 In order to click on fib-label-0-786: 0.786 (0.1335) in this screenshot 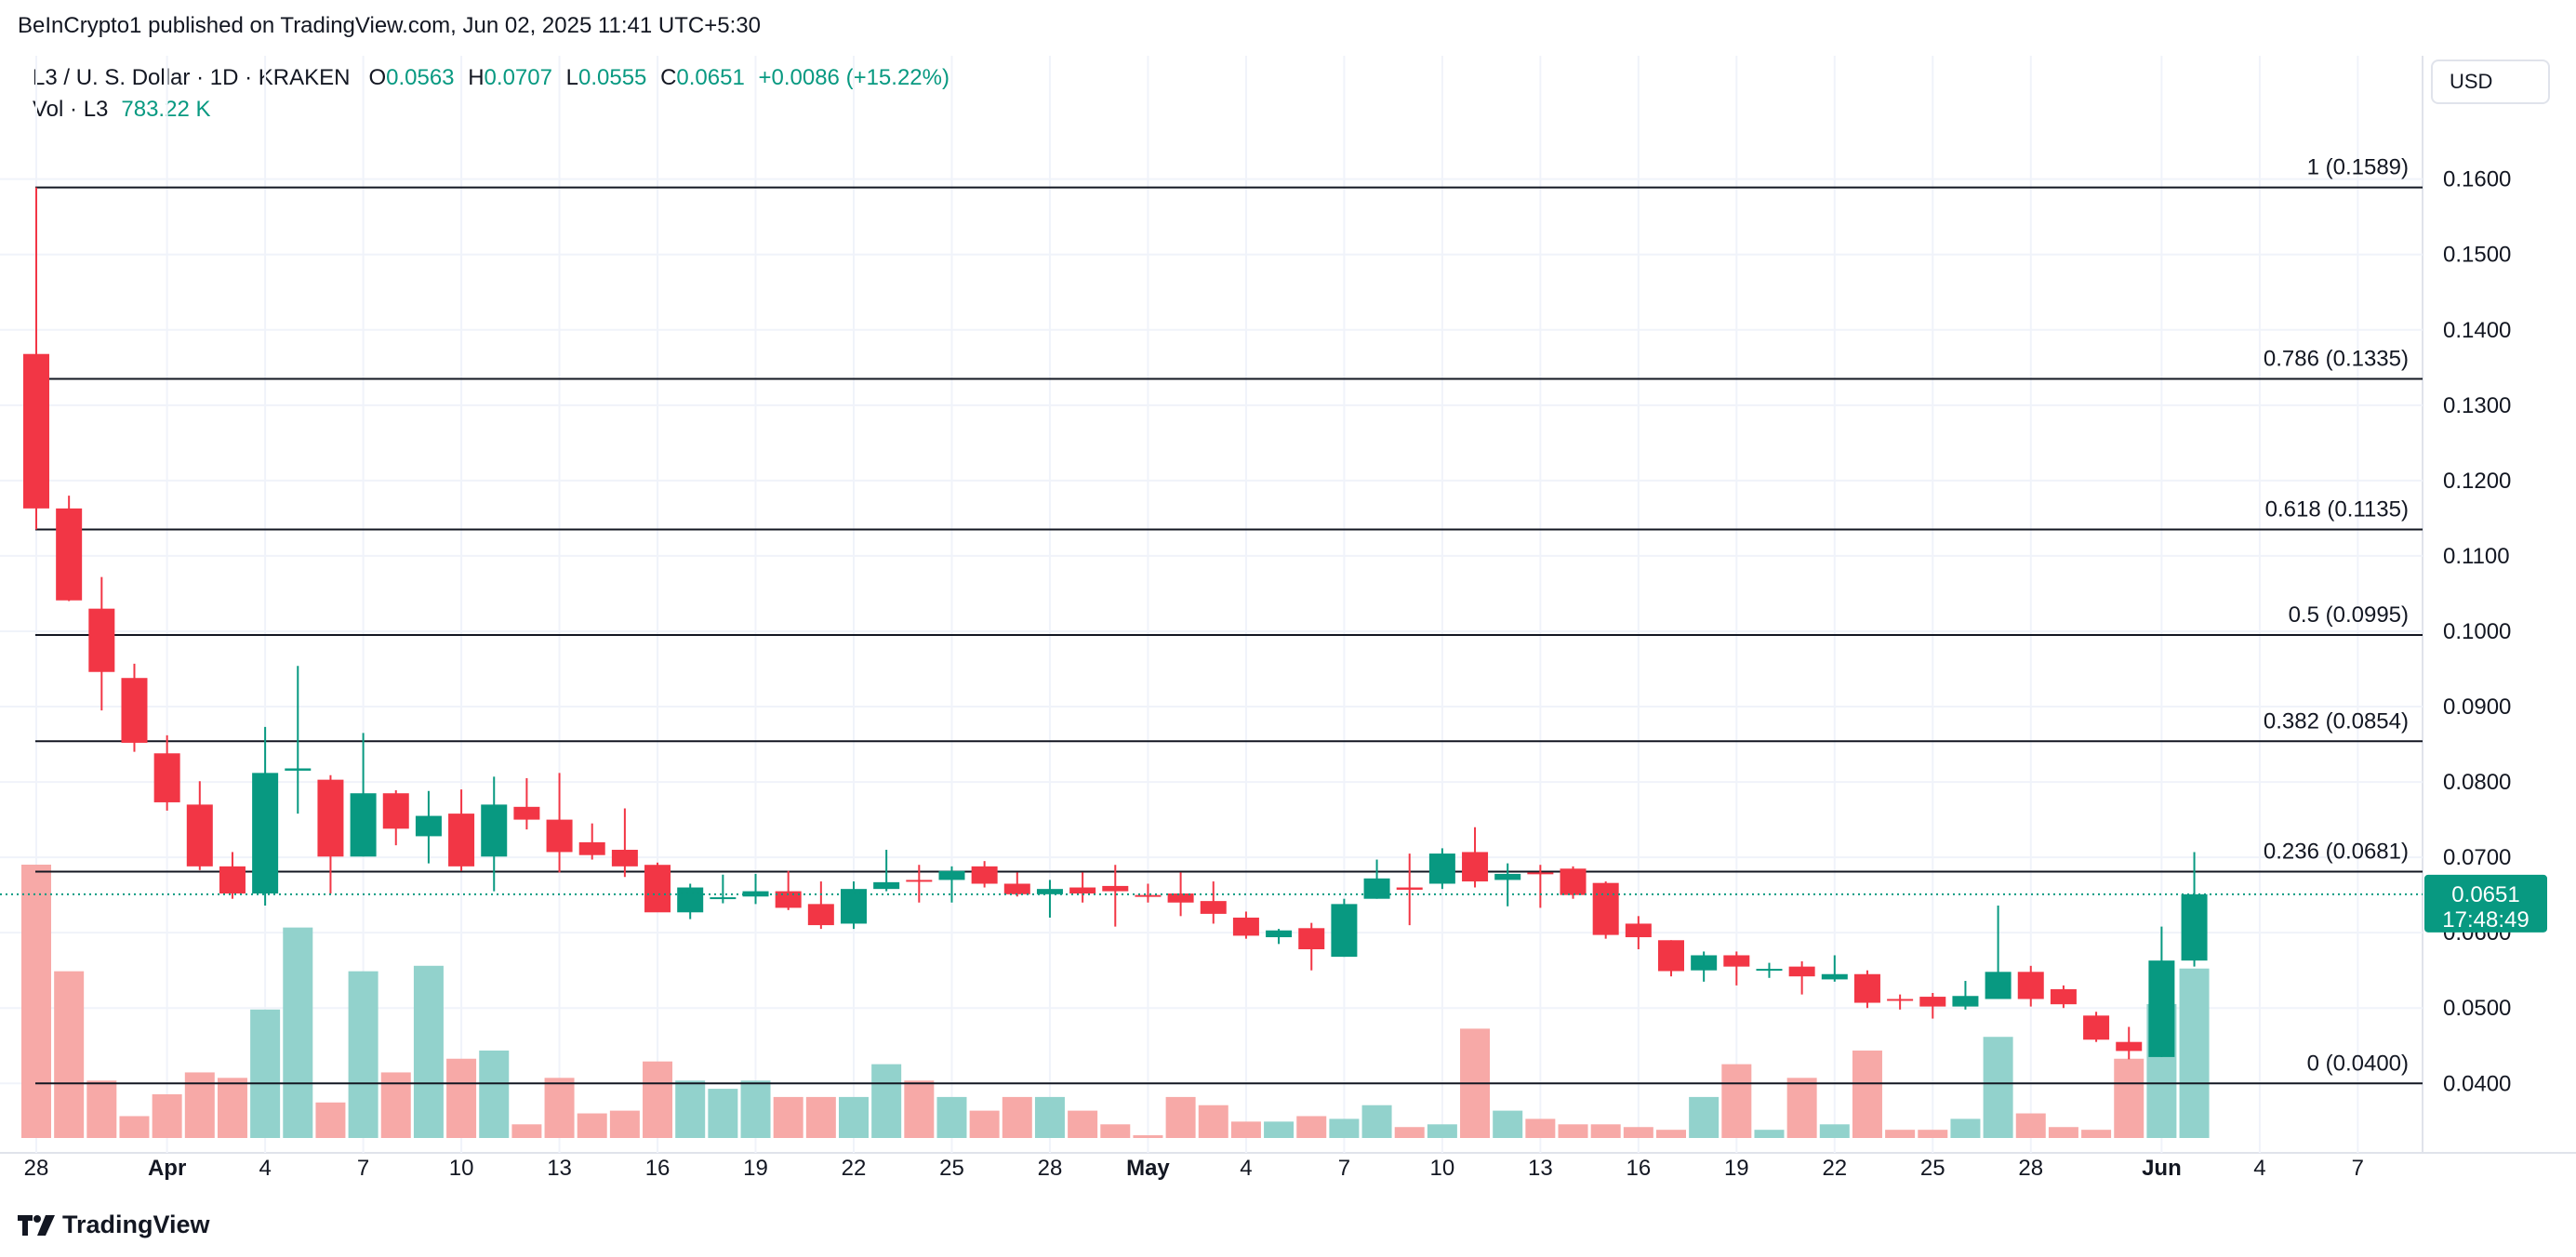, I will do `click(2336, 358)`.